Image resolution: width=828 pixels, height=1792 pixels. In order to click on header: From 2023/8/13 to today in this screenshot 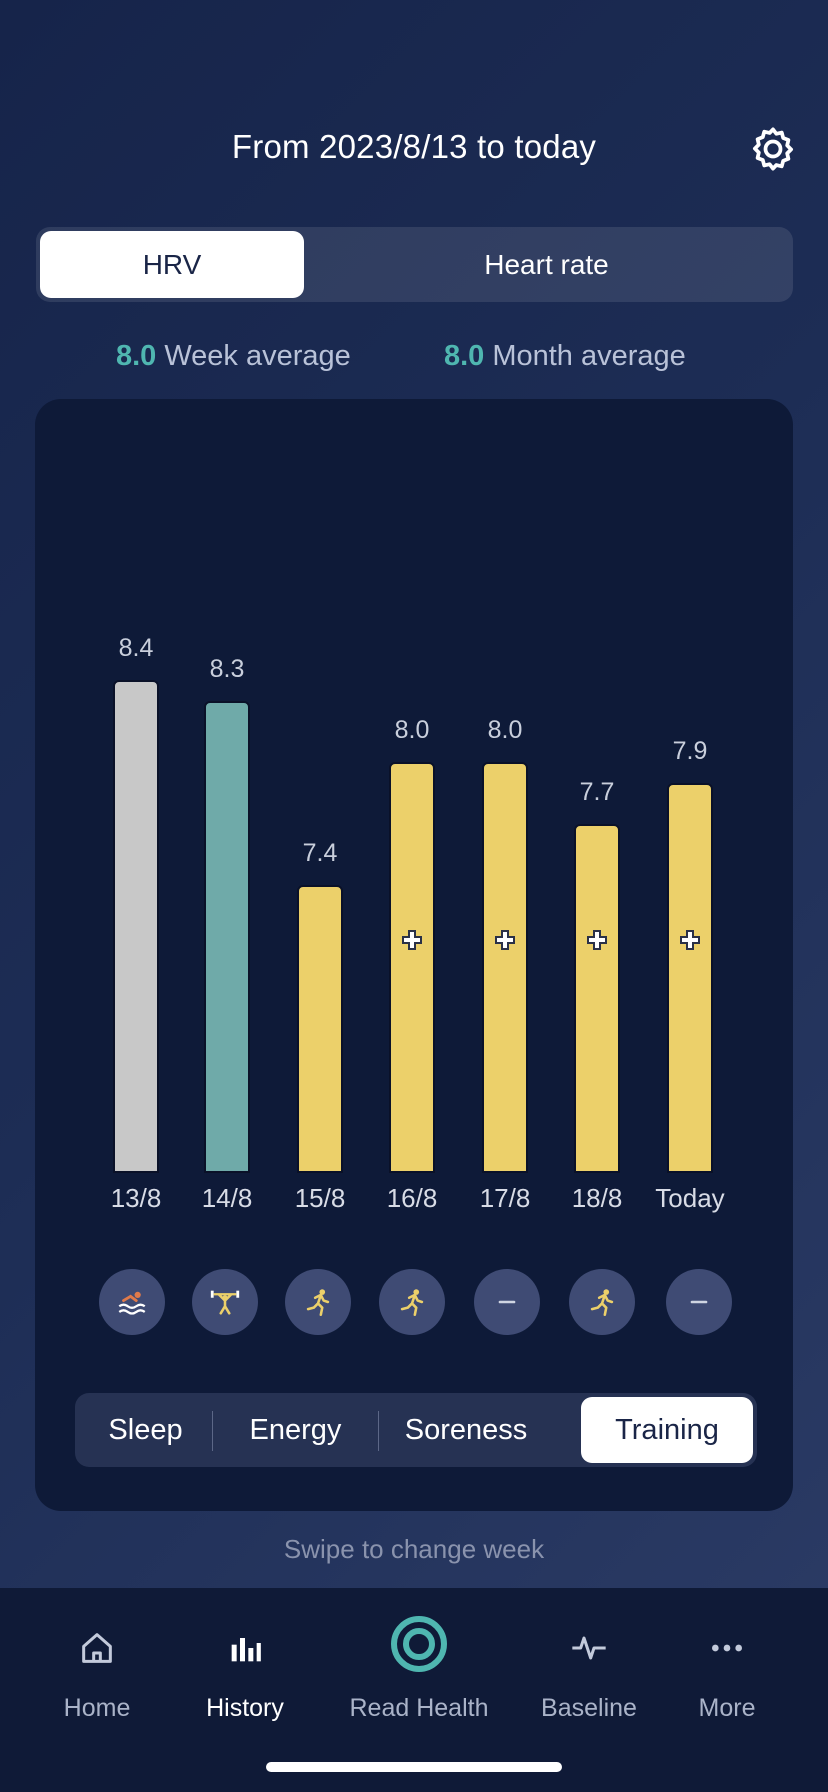, I will do `click(414, 148)`.